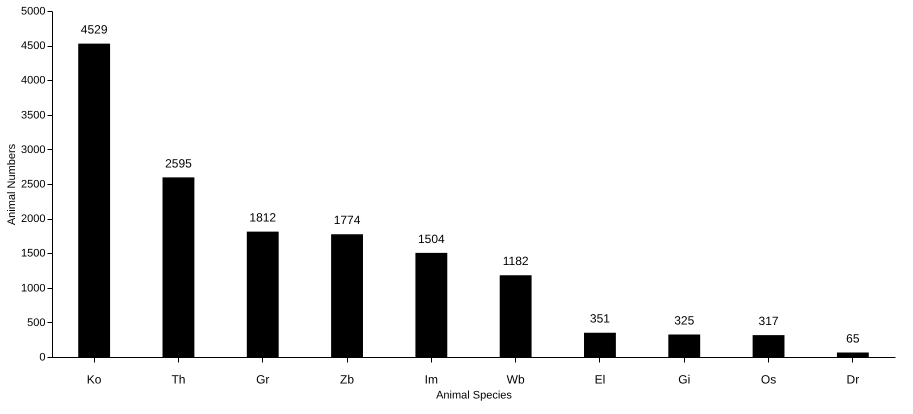 This screenshot has height=414, width=913. Describe the element at coordinates (42, 358) in the screenshot. I see `y-tick-label: 0` at that location.